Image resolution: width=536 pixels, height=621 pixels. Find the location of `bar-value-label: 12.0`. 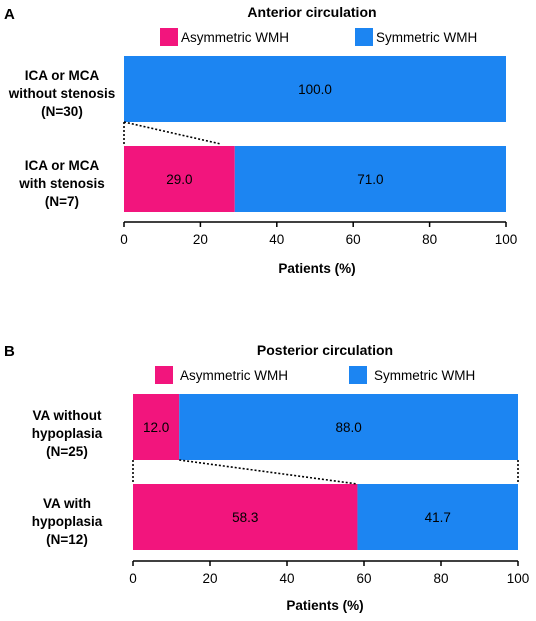

bar-value-label: 12.0 is located at coordinates (156, 427).